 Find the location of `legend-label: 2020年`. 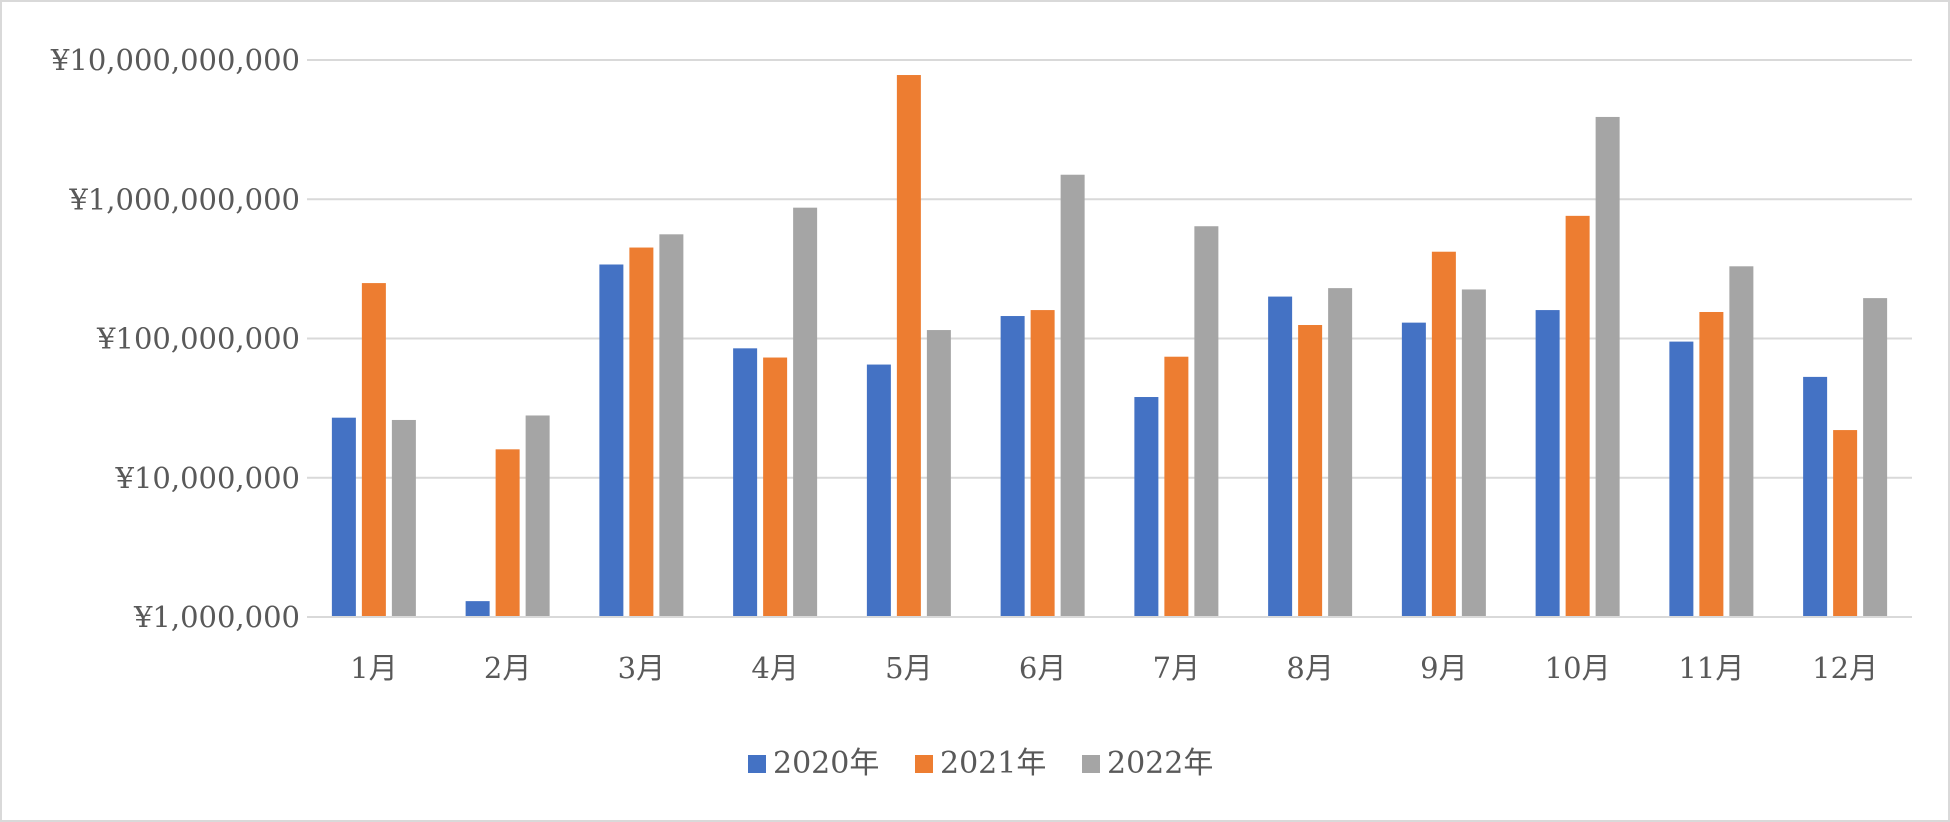

legend-label: 2020年 is located at coordinates (826, 763).